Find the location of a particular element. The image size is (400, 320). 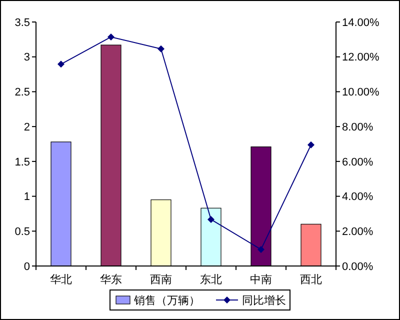

y-tick-label: 0.5 is located at coordinates (22, 232).